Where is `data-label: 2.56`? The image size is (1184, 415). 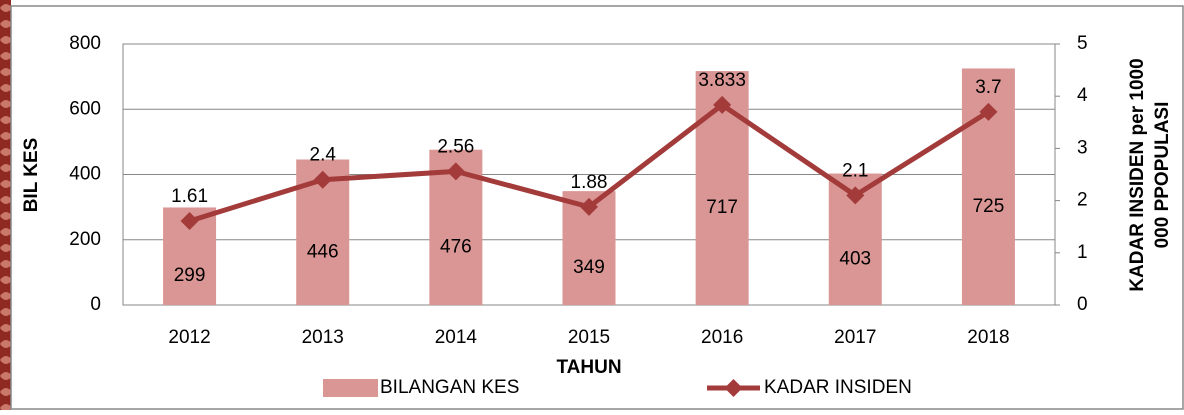 data-label: 2.56 is located at coordinates (455, 146).